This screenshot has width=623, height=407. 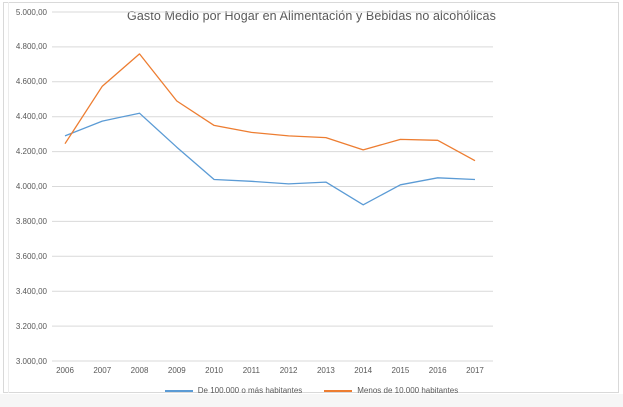 What do you see at coordinates (31, 47) in the screenshot?
I see `y-axis-tick-label: 4.800,00` at bounding box center [31, 47].